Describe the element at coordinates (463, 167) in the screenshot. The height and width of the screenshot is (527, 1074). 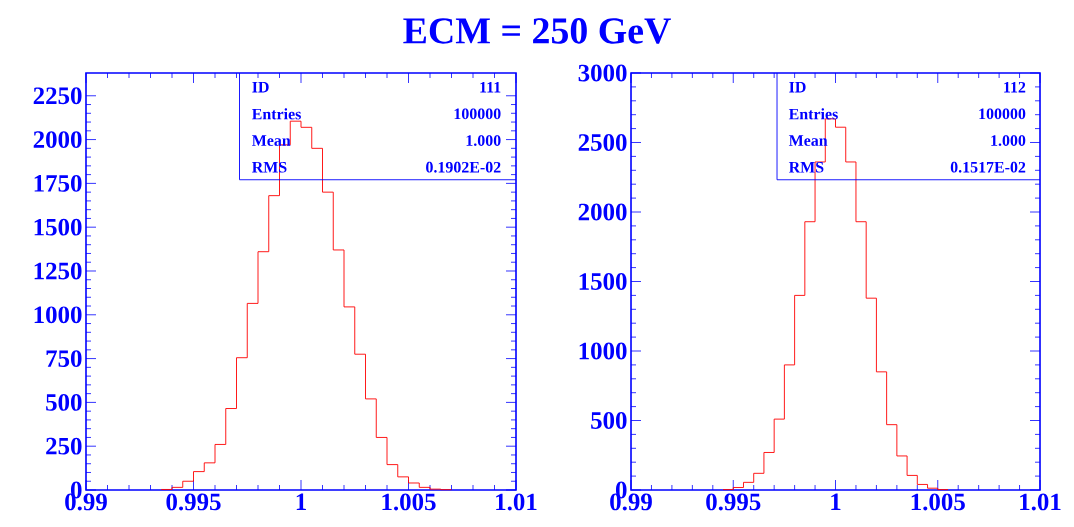
I see `annotation: 0.1902E-02` at that location.